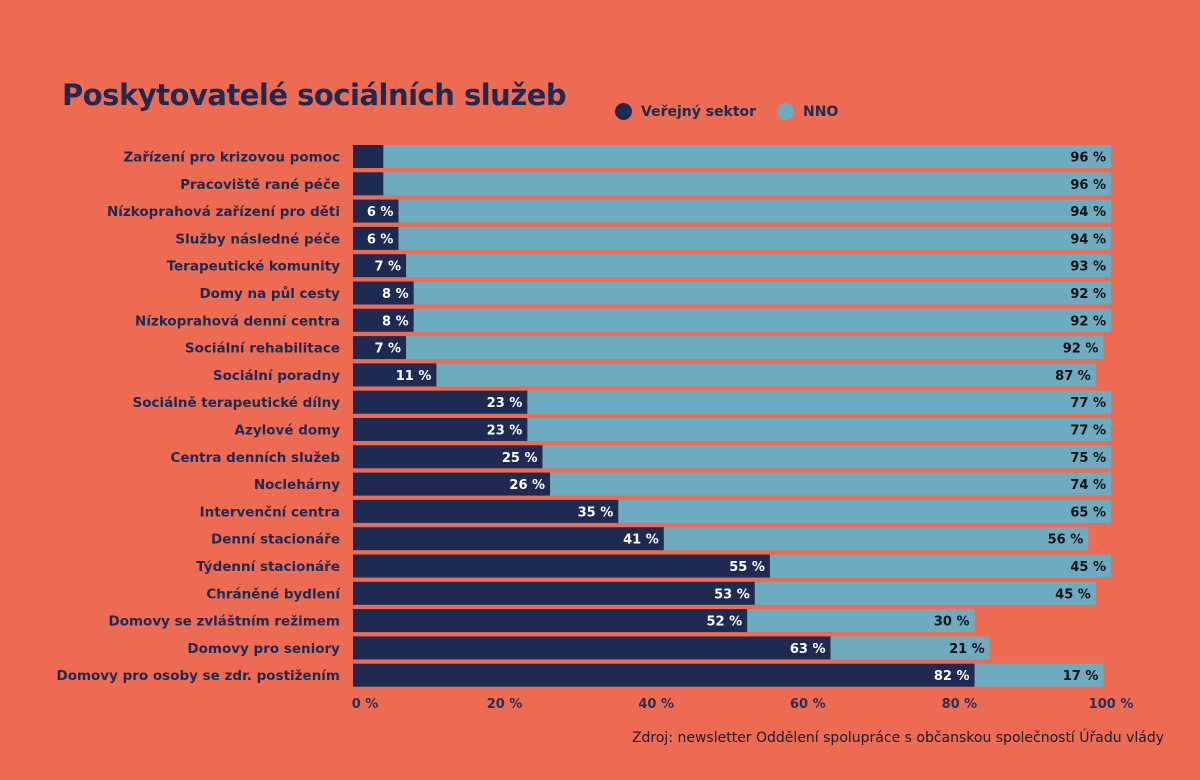 This screenshot has width=1200, height=780. Describe the element at coordinates (223, 212) in the screenshot. I see `category-label: Nízkoprahová zařízení pro děti` at that location.